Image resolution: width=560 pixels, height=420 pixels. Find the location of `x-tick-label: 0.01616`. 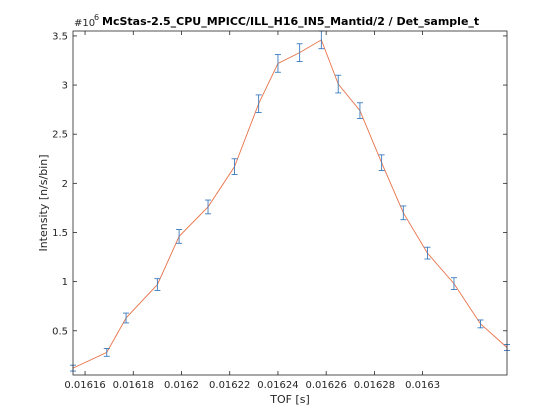

x-tick-label: 0.01616 is located at coordinates (84, 385).